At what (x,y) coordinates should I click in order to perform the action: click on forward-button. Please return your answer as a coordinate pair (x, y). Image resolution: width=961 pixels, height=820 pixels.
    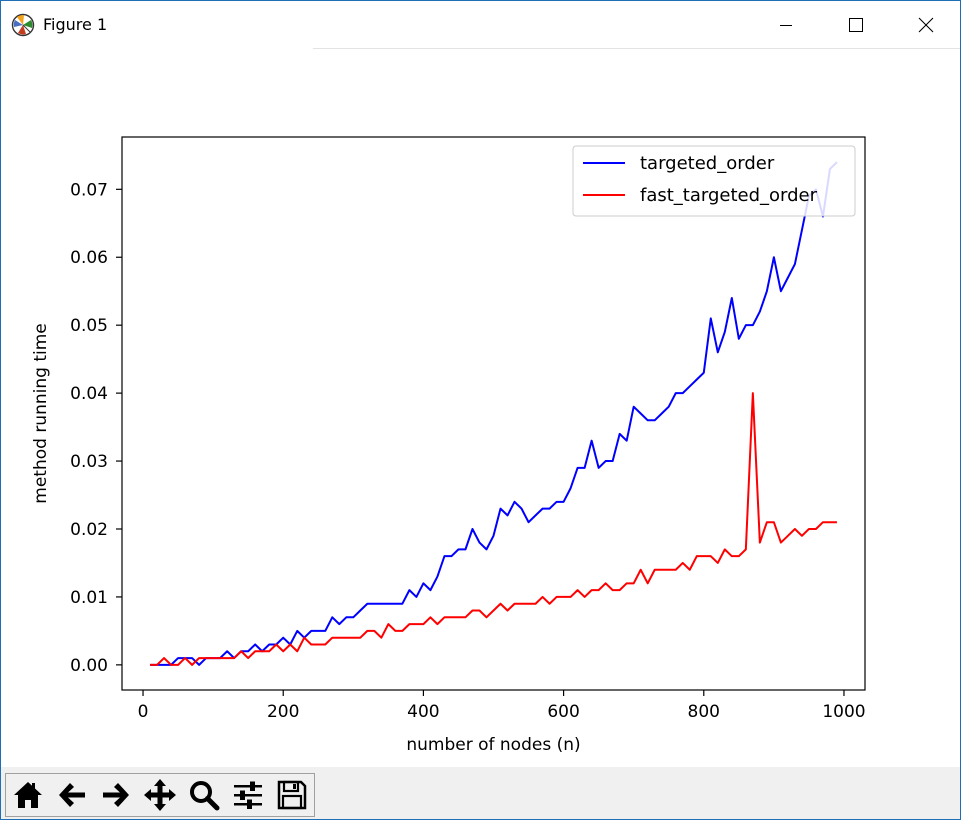
    Looking at the image, I should click on (116, 795).